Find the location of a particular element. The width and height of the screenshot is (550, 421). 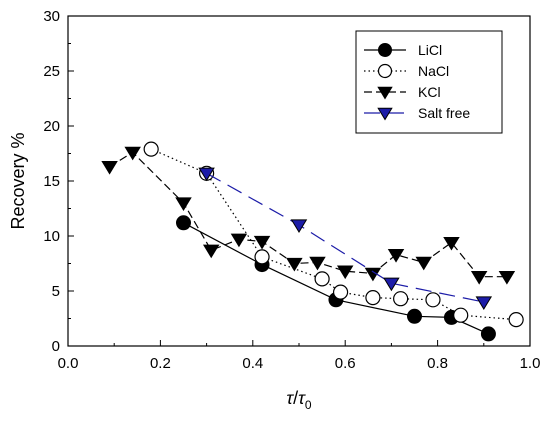

legend-marker-nacl is located at coordinates (385, 71).